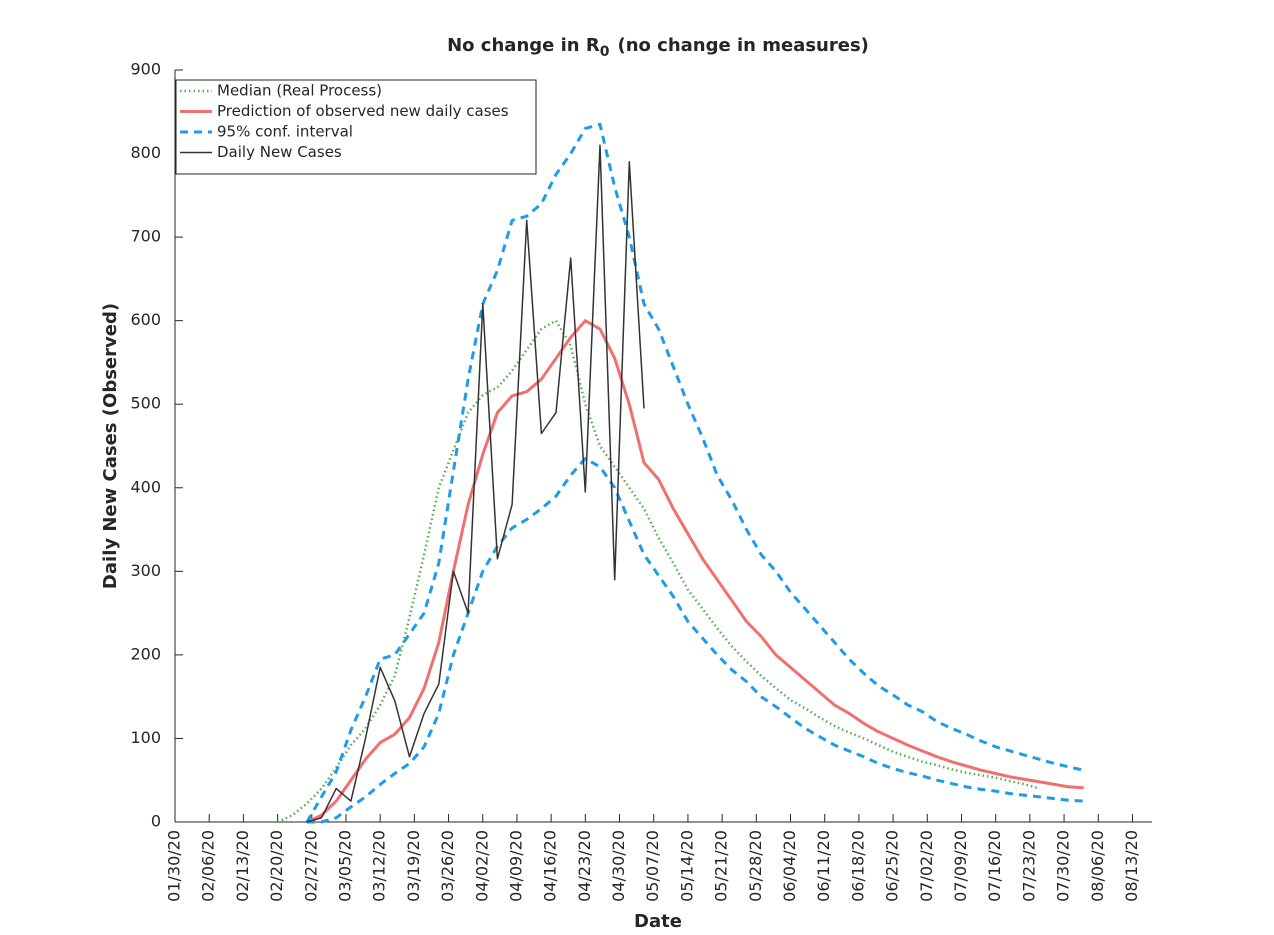 The image size is (1274, 935). Describe the element at coordinates (584, 866) in the screenshot. I see `x-tick-label: 04/23/20` at that location.